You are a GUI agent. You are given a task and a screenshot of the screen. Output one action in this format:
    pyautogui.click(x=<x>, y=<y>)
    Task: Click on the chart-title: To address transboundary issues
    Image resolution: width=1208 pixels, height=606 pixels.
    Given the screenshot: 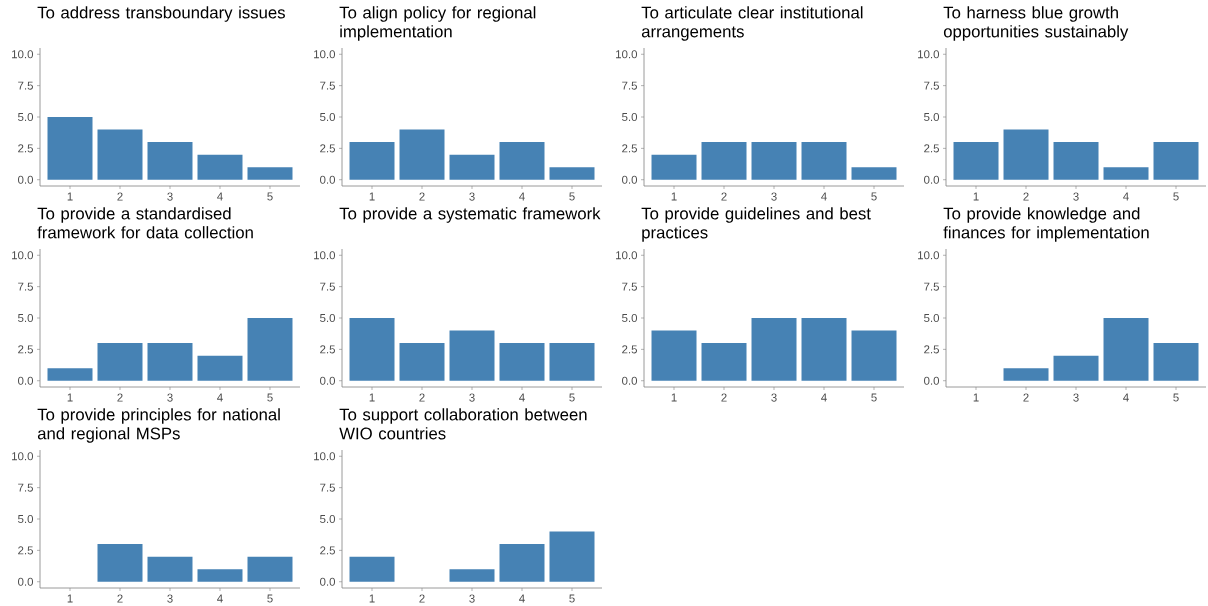 What is the action you would take?
    pyautogui.click(x=161, y=14)
    